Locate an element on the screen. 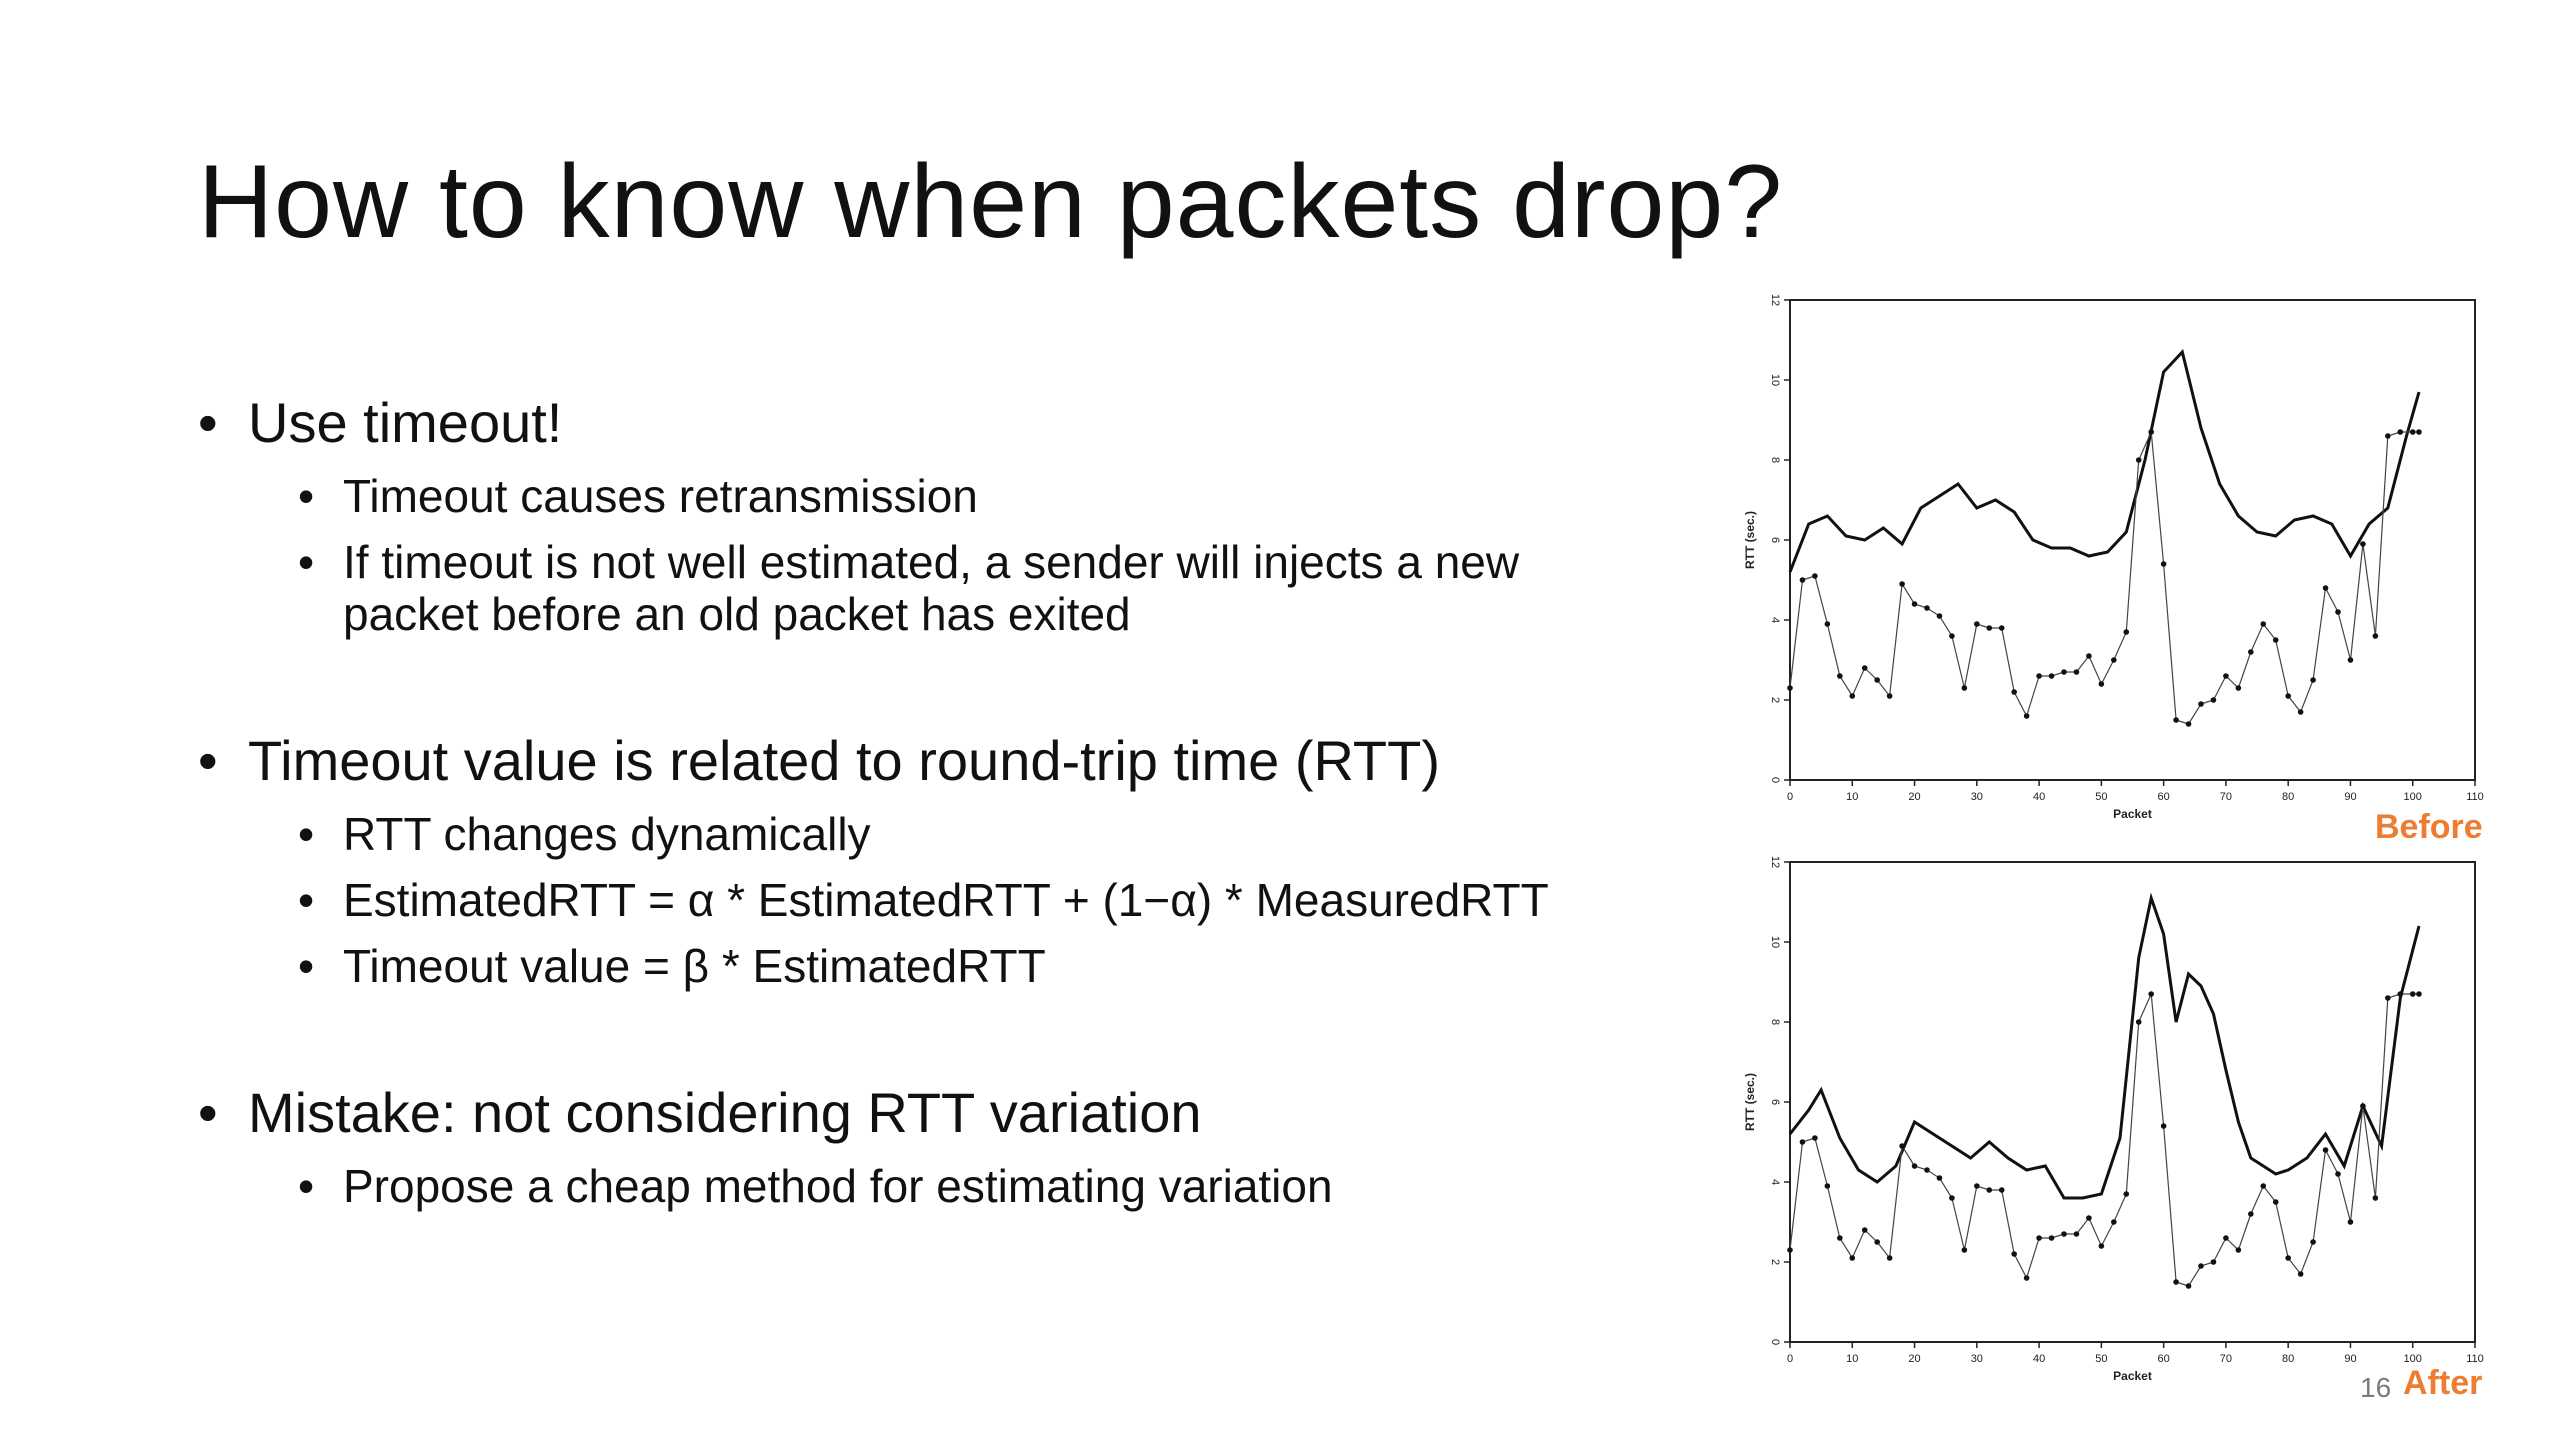 The image size is (2560, 1440). y-tick-label: 12 is located at coordinates (1775, 300).